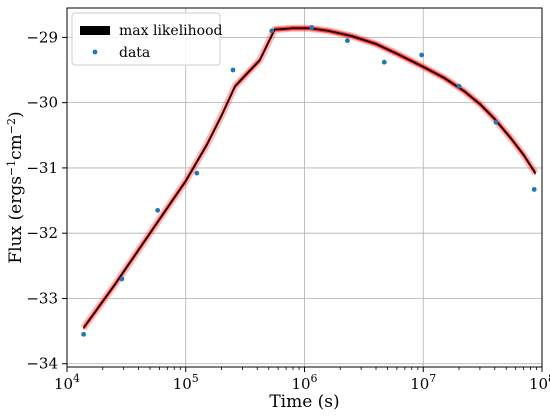 The width and height of the screenshot is (550, 417). I want to click on x-tick-label: 10⁴, so click(67, 382).